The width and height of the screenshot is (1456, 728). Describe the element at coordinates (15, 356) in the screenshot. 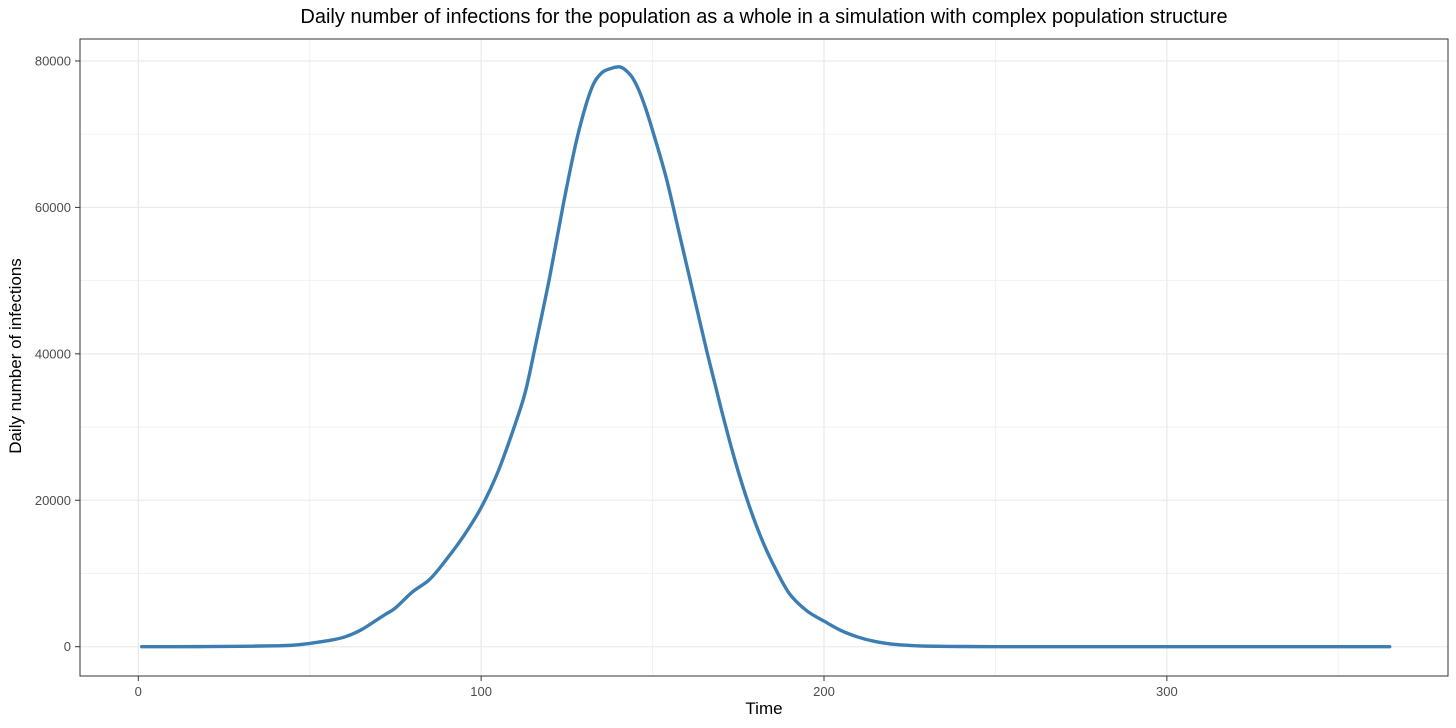

I see `y-axis-title: Daily number of infections` at that location.